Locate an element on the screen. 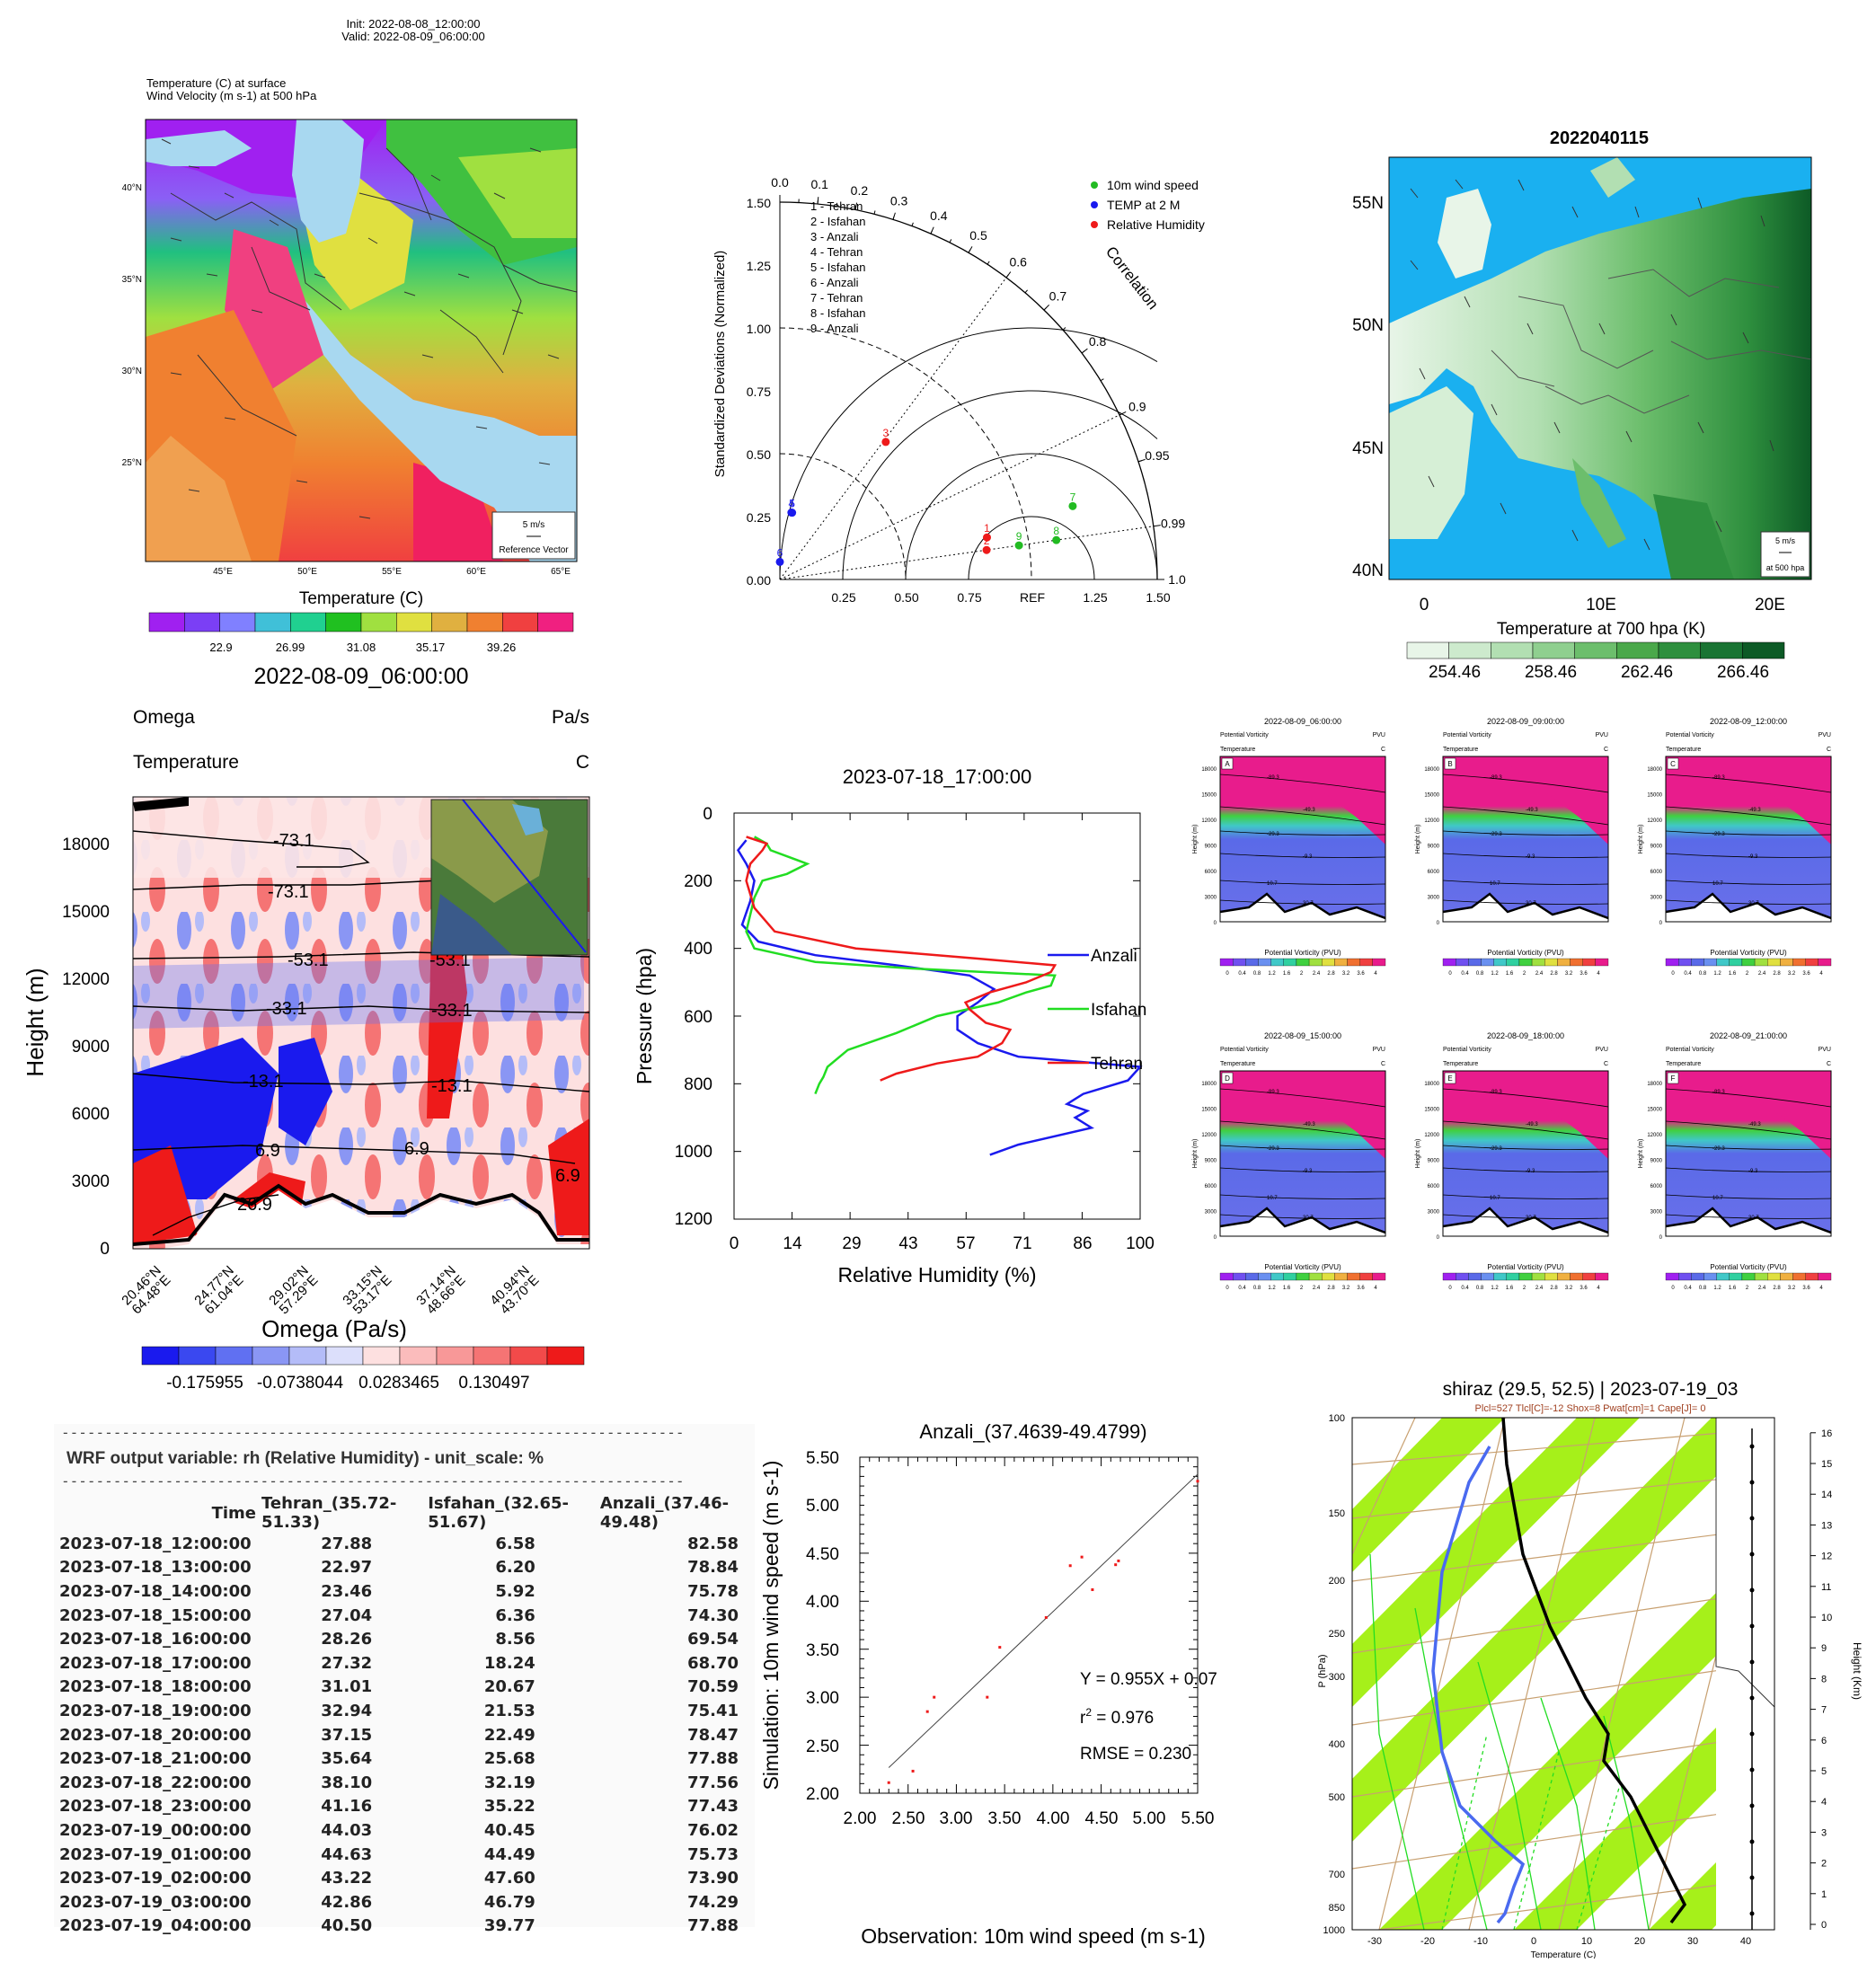 The width and height of the screenshot is (1876, 1963). table-cell: 68.70 is located at coordinates (677, 1663).